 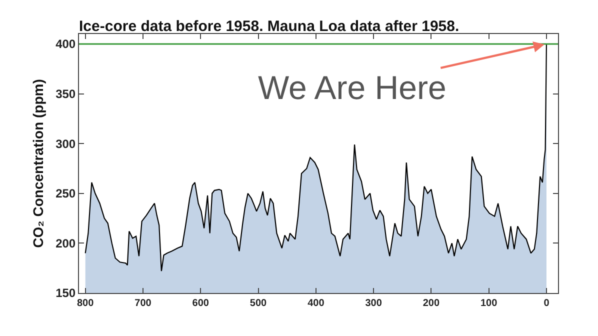 I want to click on x-tick-label: 600, so click(x=201, y=303).